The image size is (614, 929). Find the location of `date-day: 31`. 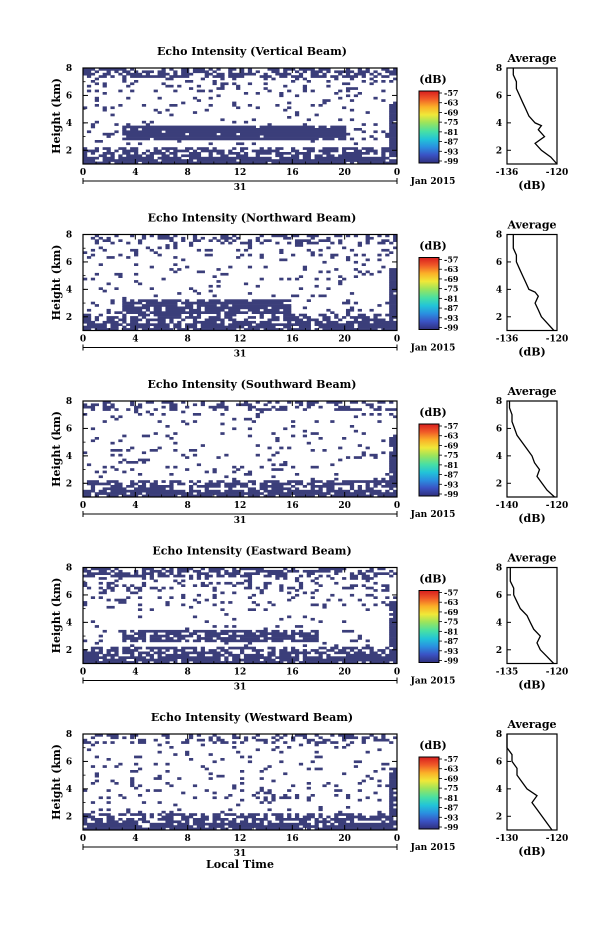

date-day: 31 is located at coordinates (240, 521).